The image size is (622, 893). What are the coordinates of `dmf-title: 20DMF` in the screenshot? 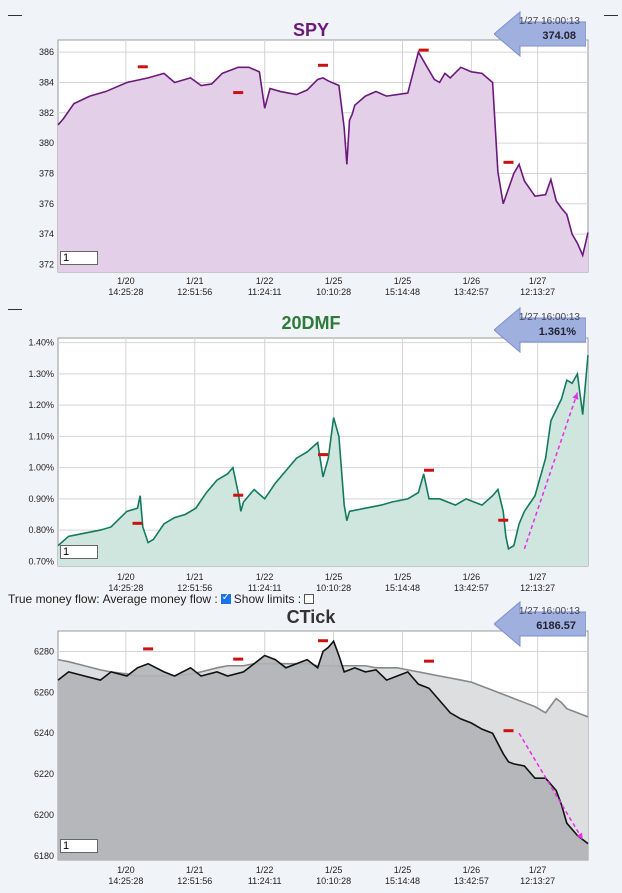 It's located at (311, 323).